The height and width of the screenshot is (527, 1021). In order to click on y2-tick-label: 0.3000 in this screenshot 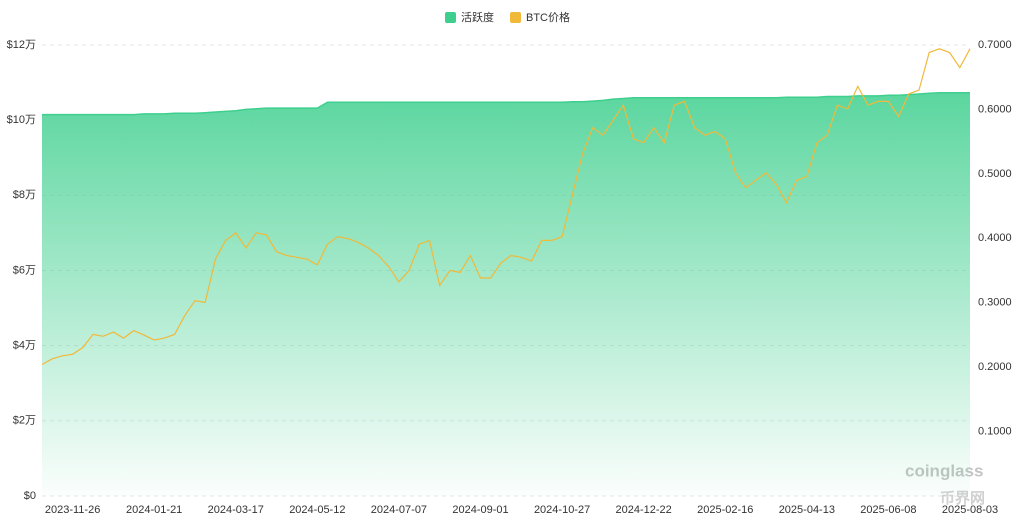, I will do `click(995, 303)`.